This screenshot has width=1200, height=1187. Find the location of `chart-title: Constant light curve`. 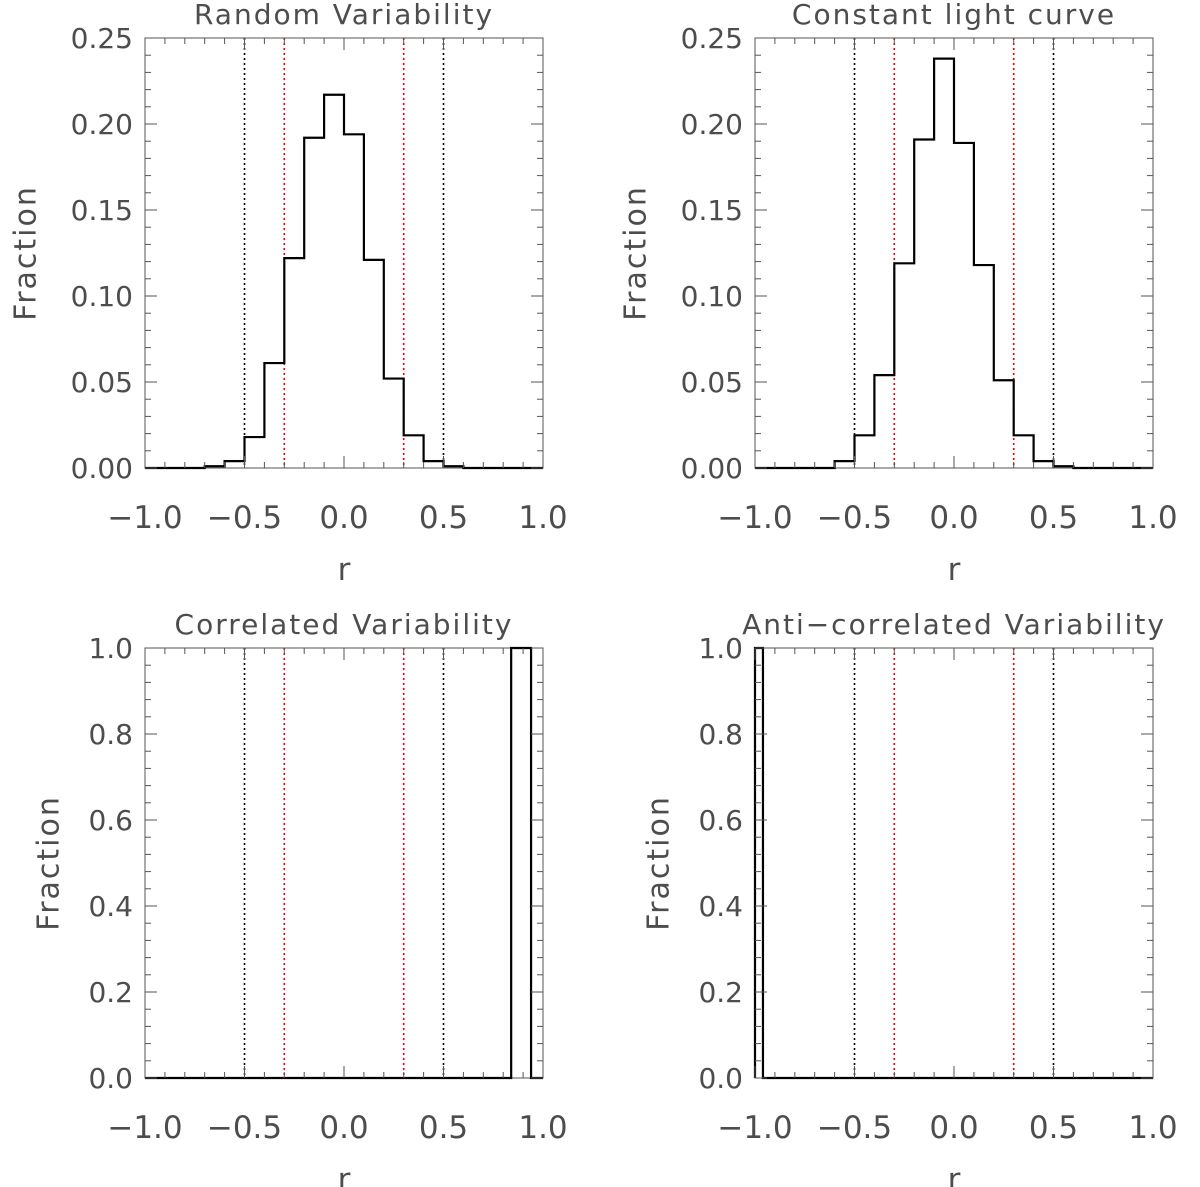

chart-title: Constant light curve is located at coordinates (954, 15).